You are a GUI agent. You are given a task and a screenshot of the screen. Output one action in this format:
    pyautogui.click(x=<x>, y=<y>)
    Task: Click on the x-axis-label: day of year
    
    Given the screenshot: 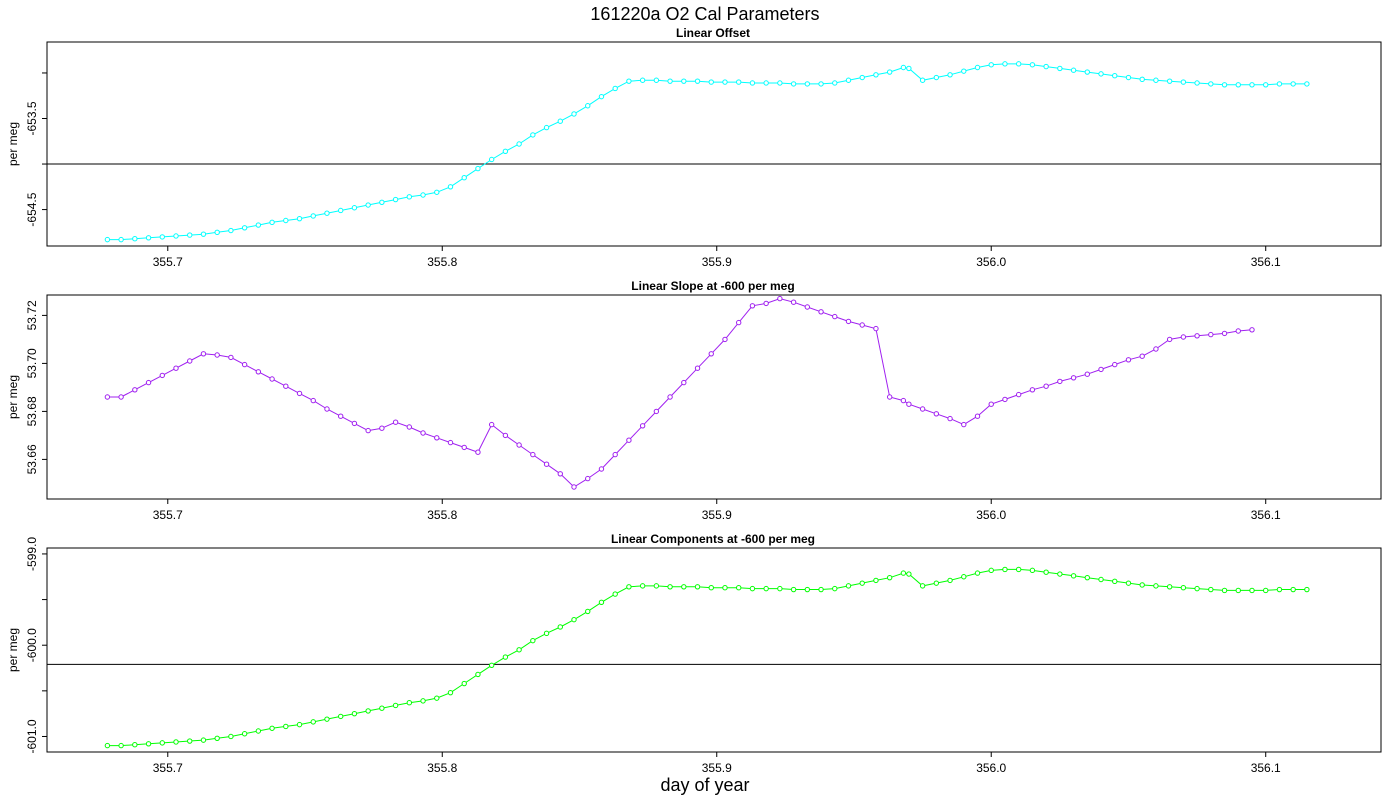 What is the action you would take?
    pyautogui.click(x=704, y=785)
    